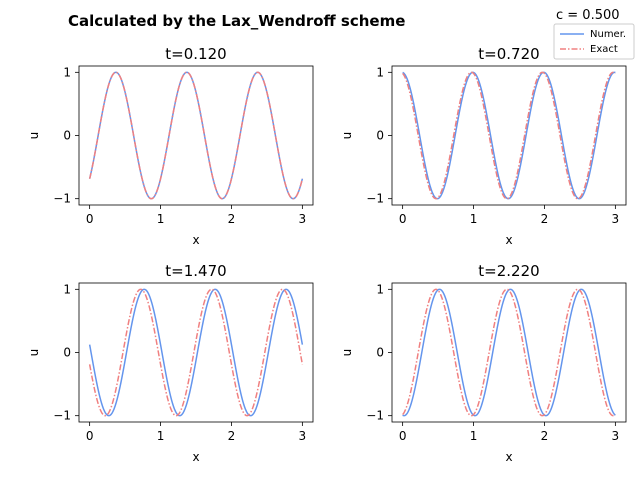 This screenshot has width=640, height=484. I want to click on legend-numer-label: Numer., so click(608, 34).